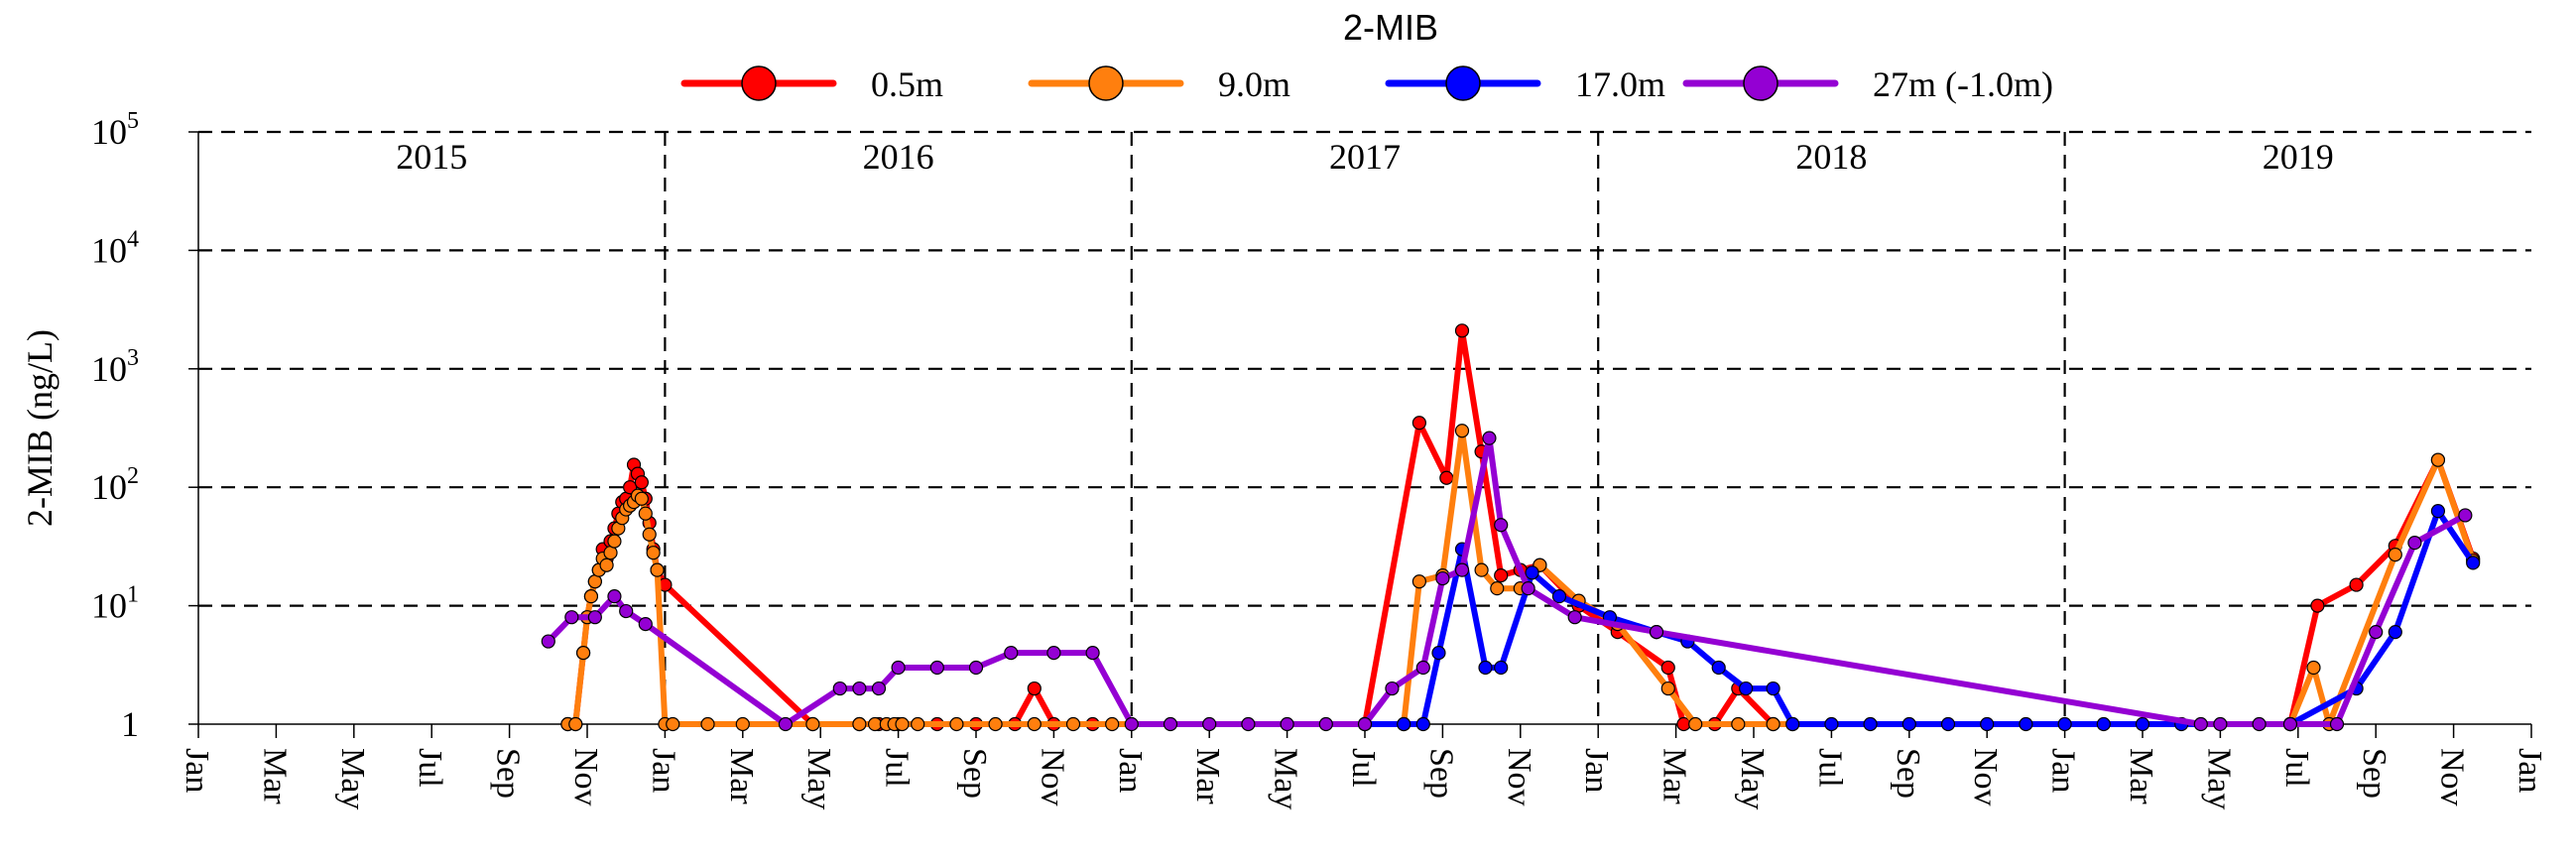  What do you see at coordinates (898, 157) in the screenshot?
I see `year-label: 2016` at bounding box center [898, 157].